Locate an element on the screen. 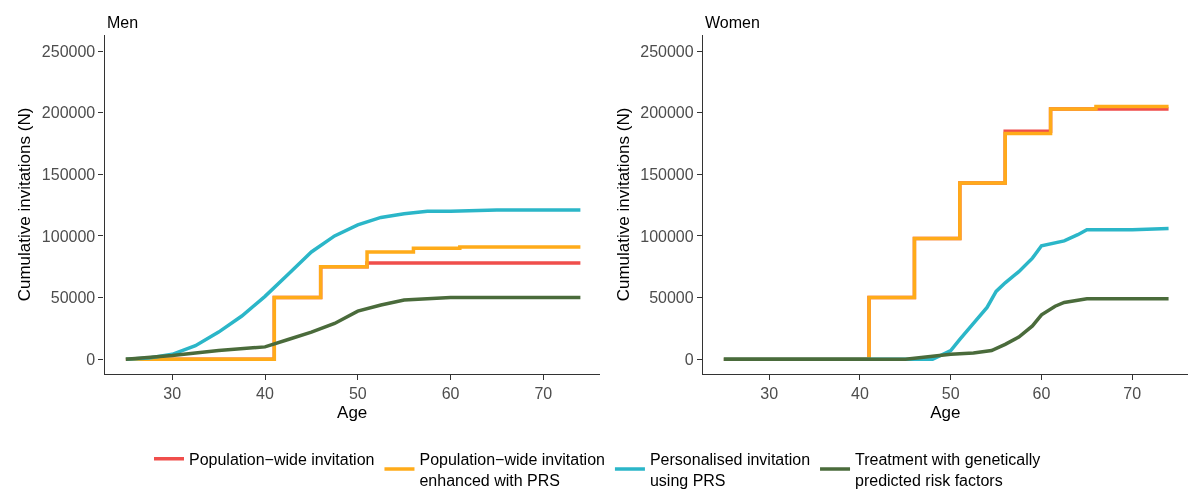  legend-label: Personalised invitation using PRS is located at coordinates (730, 469).